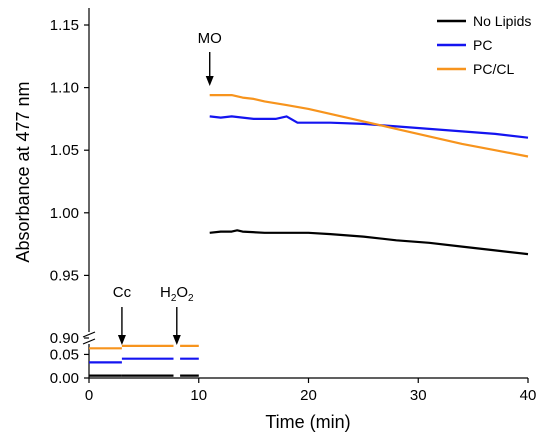 Image resolution: width=550 pixels, height=442 pixels. What do you see at coordinates (64, 275) in the screenshot?
I see `y-tick-label: 0.95` at bounding box center [64, 275].